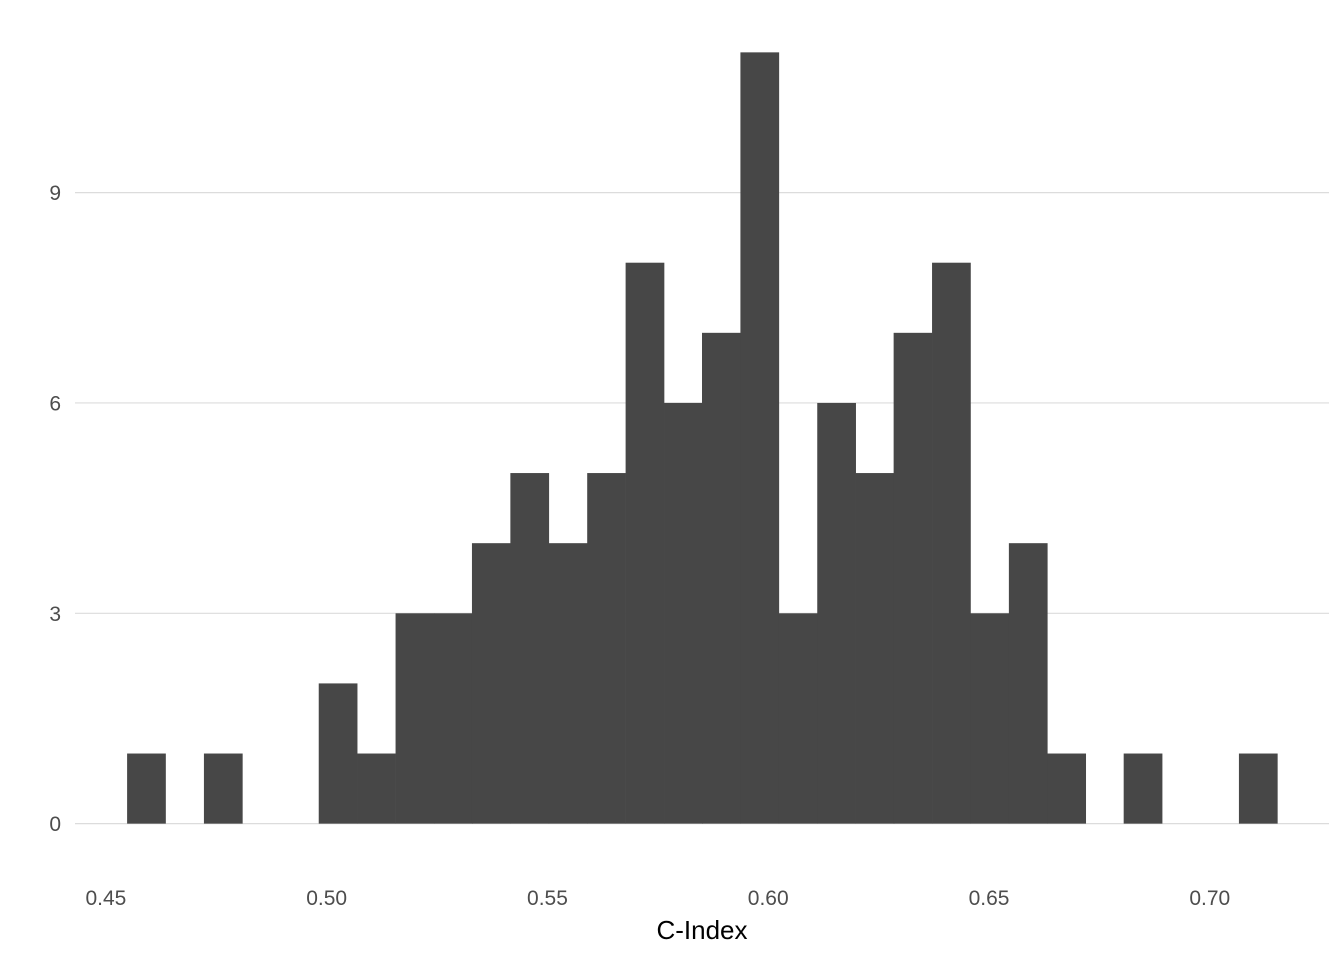  What do you see at coordinates (105, 898) in the screenshot?
I see `x-tick-label: 0.45` at bounding box center [105, 898].